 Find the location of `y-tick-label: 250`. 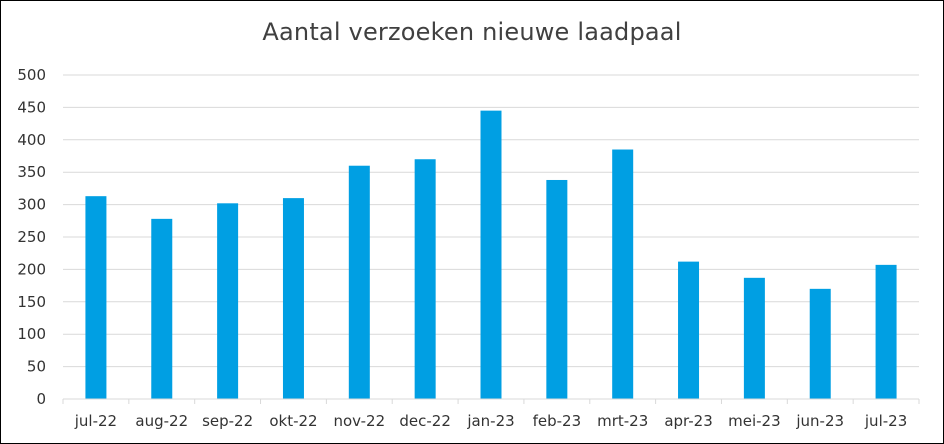

y-tick-label: 250 is located at coordinates (31, 237).